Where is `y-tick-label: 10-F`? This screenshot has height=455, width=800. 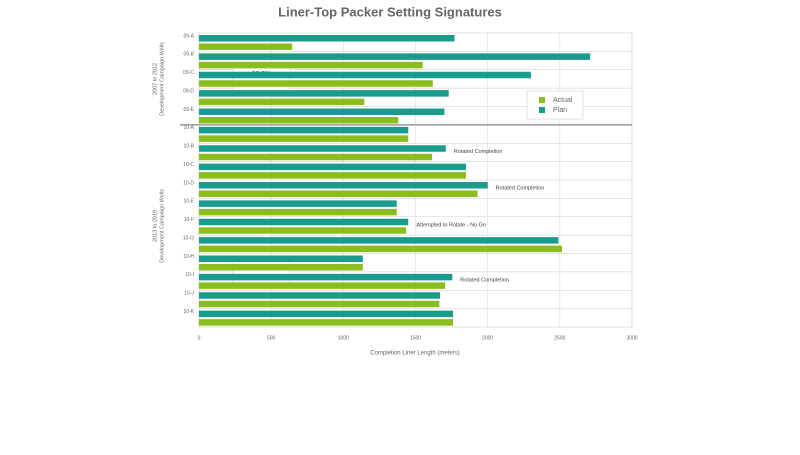 y-tick-label: 10-F is located at coordinates (189, 220).